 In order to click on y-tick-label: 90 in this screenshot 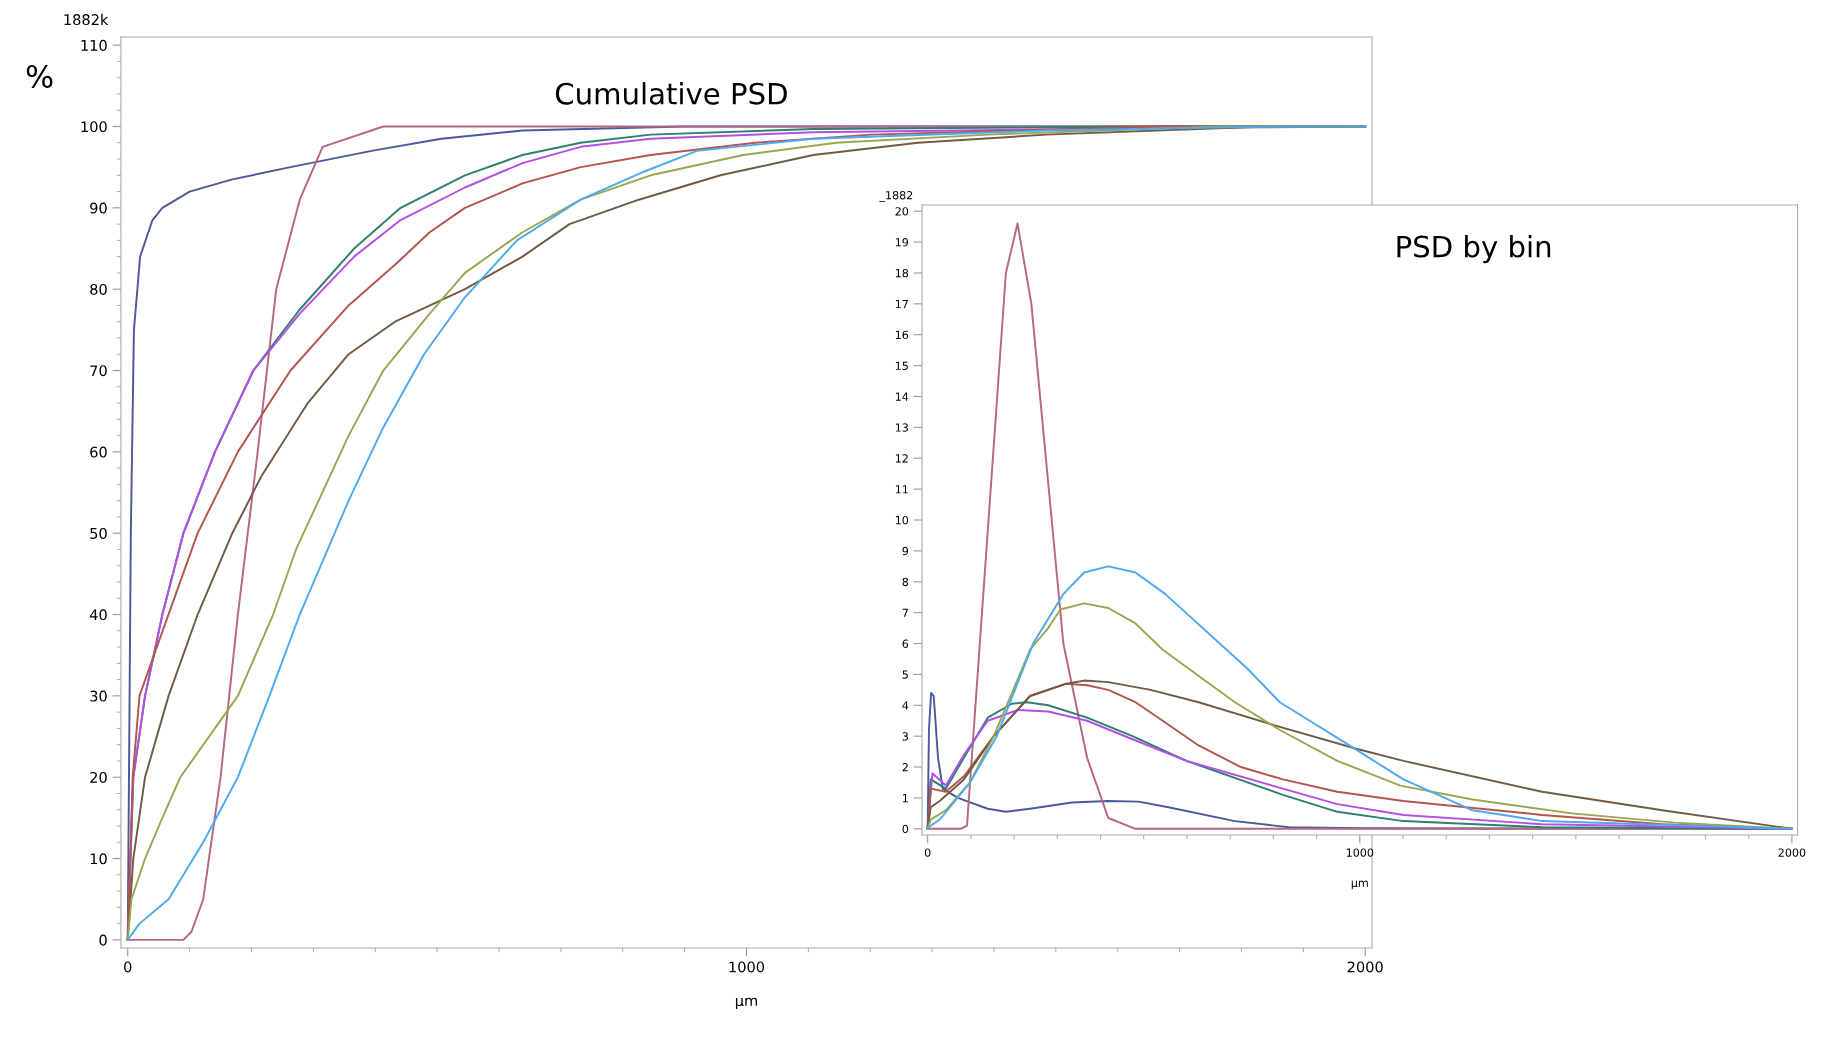, I will do `click(98, 208)`.